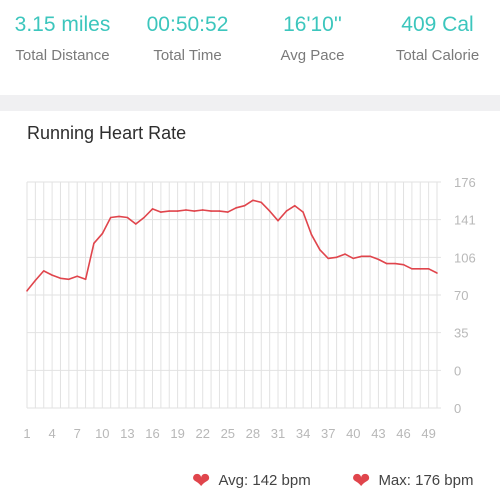 The image size is (500, 500). What do you see at coordinates (465, 257) in the screenshot?
I see `y-tick-label: 106` at bounding box center [465, 257].